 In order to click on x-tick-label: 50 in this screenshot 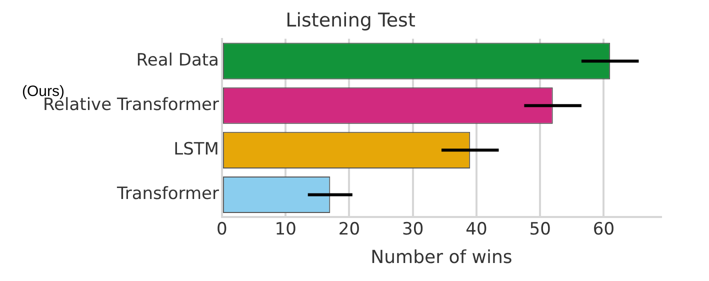, I will do `click(540, 230)`.